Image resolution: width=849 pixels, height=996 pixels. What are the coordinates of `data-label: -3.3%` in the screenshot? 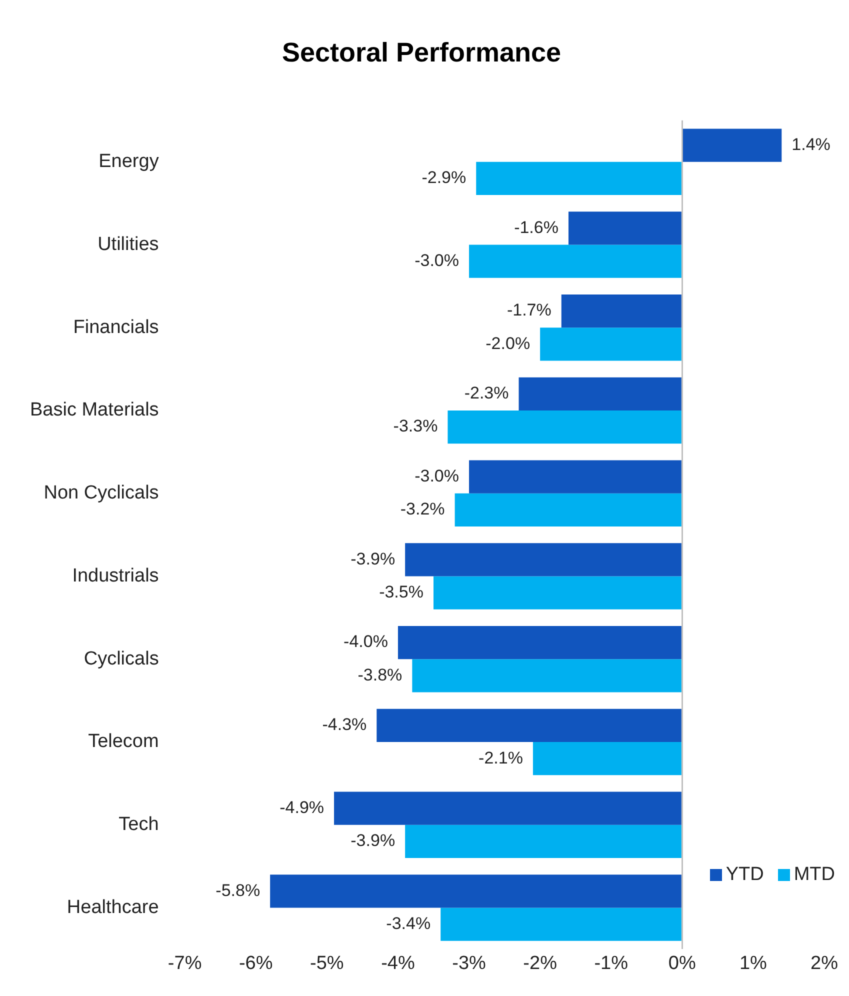 It's located at (415, 426).